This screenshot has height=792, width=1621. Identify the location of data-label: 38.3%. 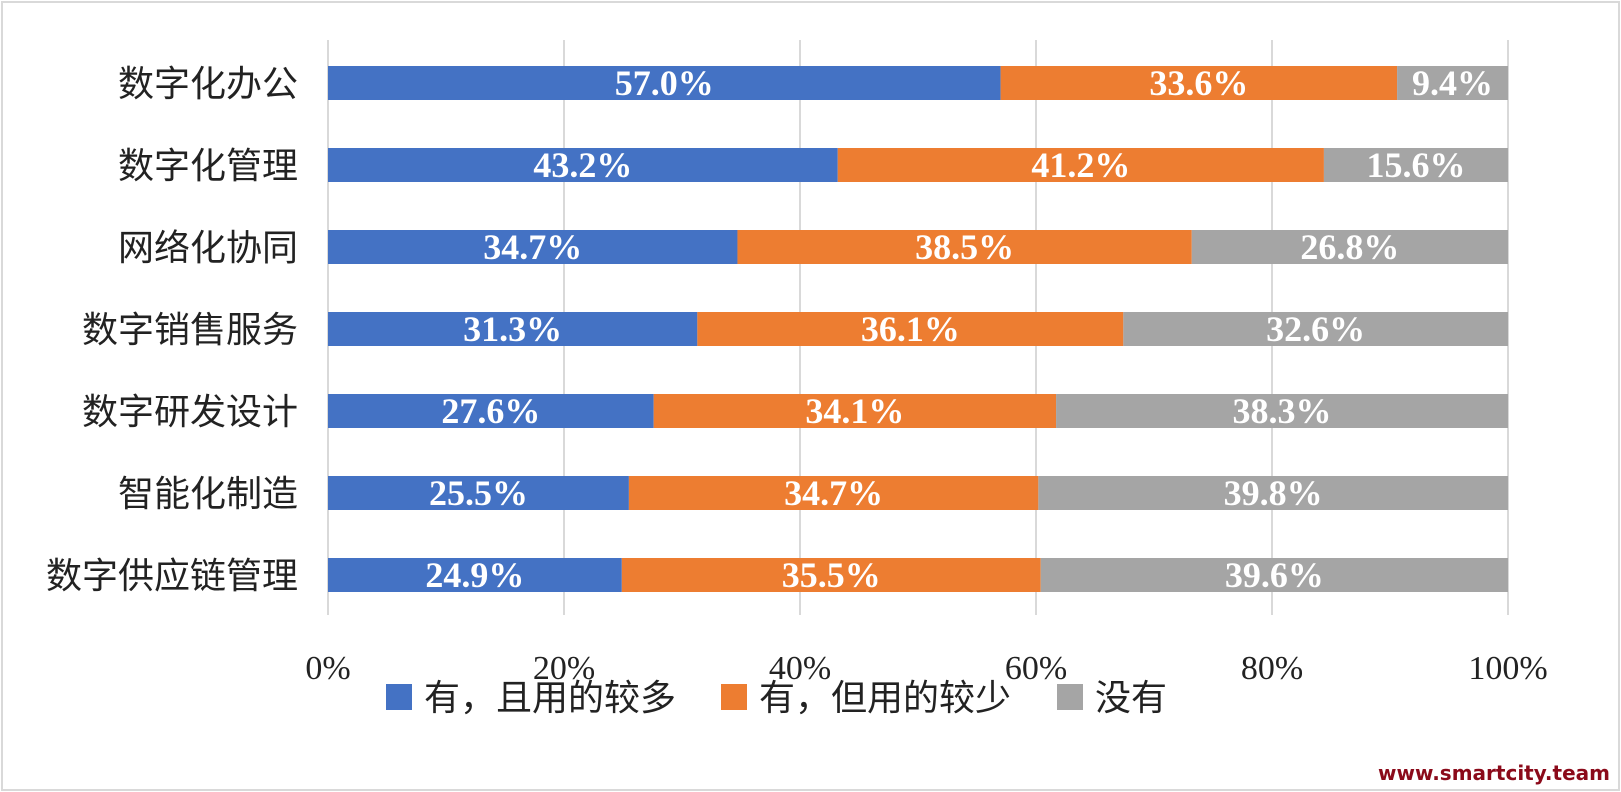
(1282, 411).